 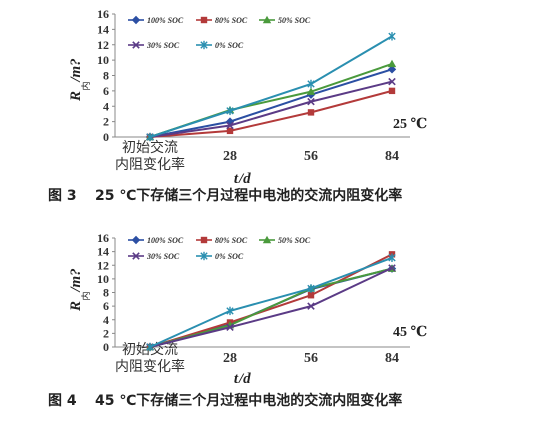 What do you see at coordinates (248, 400) in the screenshot?
I see `figure-caption-text: 45 ℃下存储三个月过程中电池的交流内阻变化率` at bounding box center [248, 400].